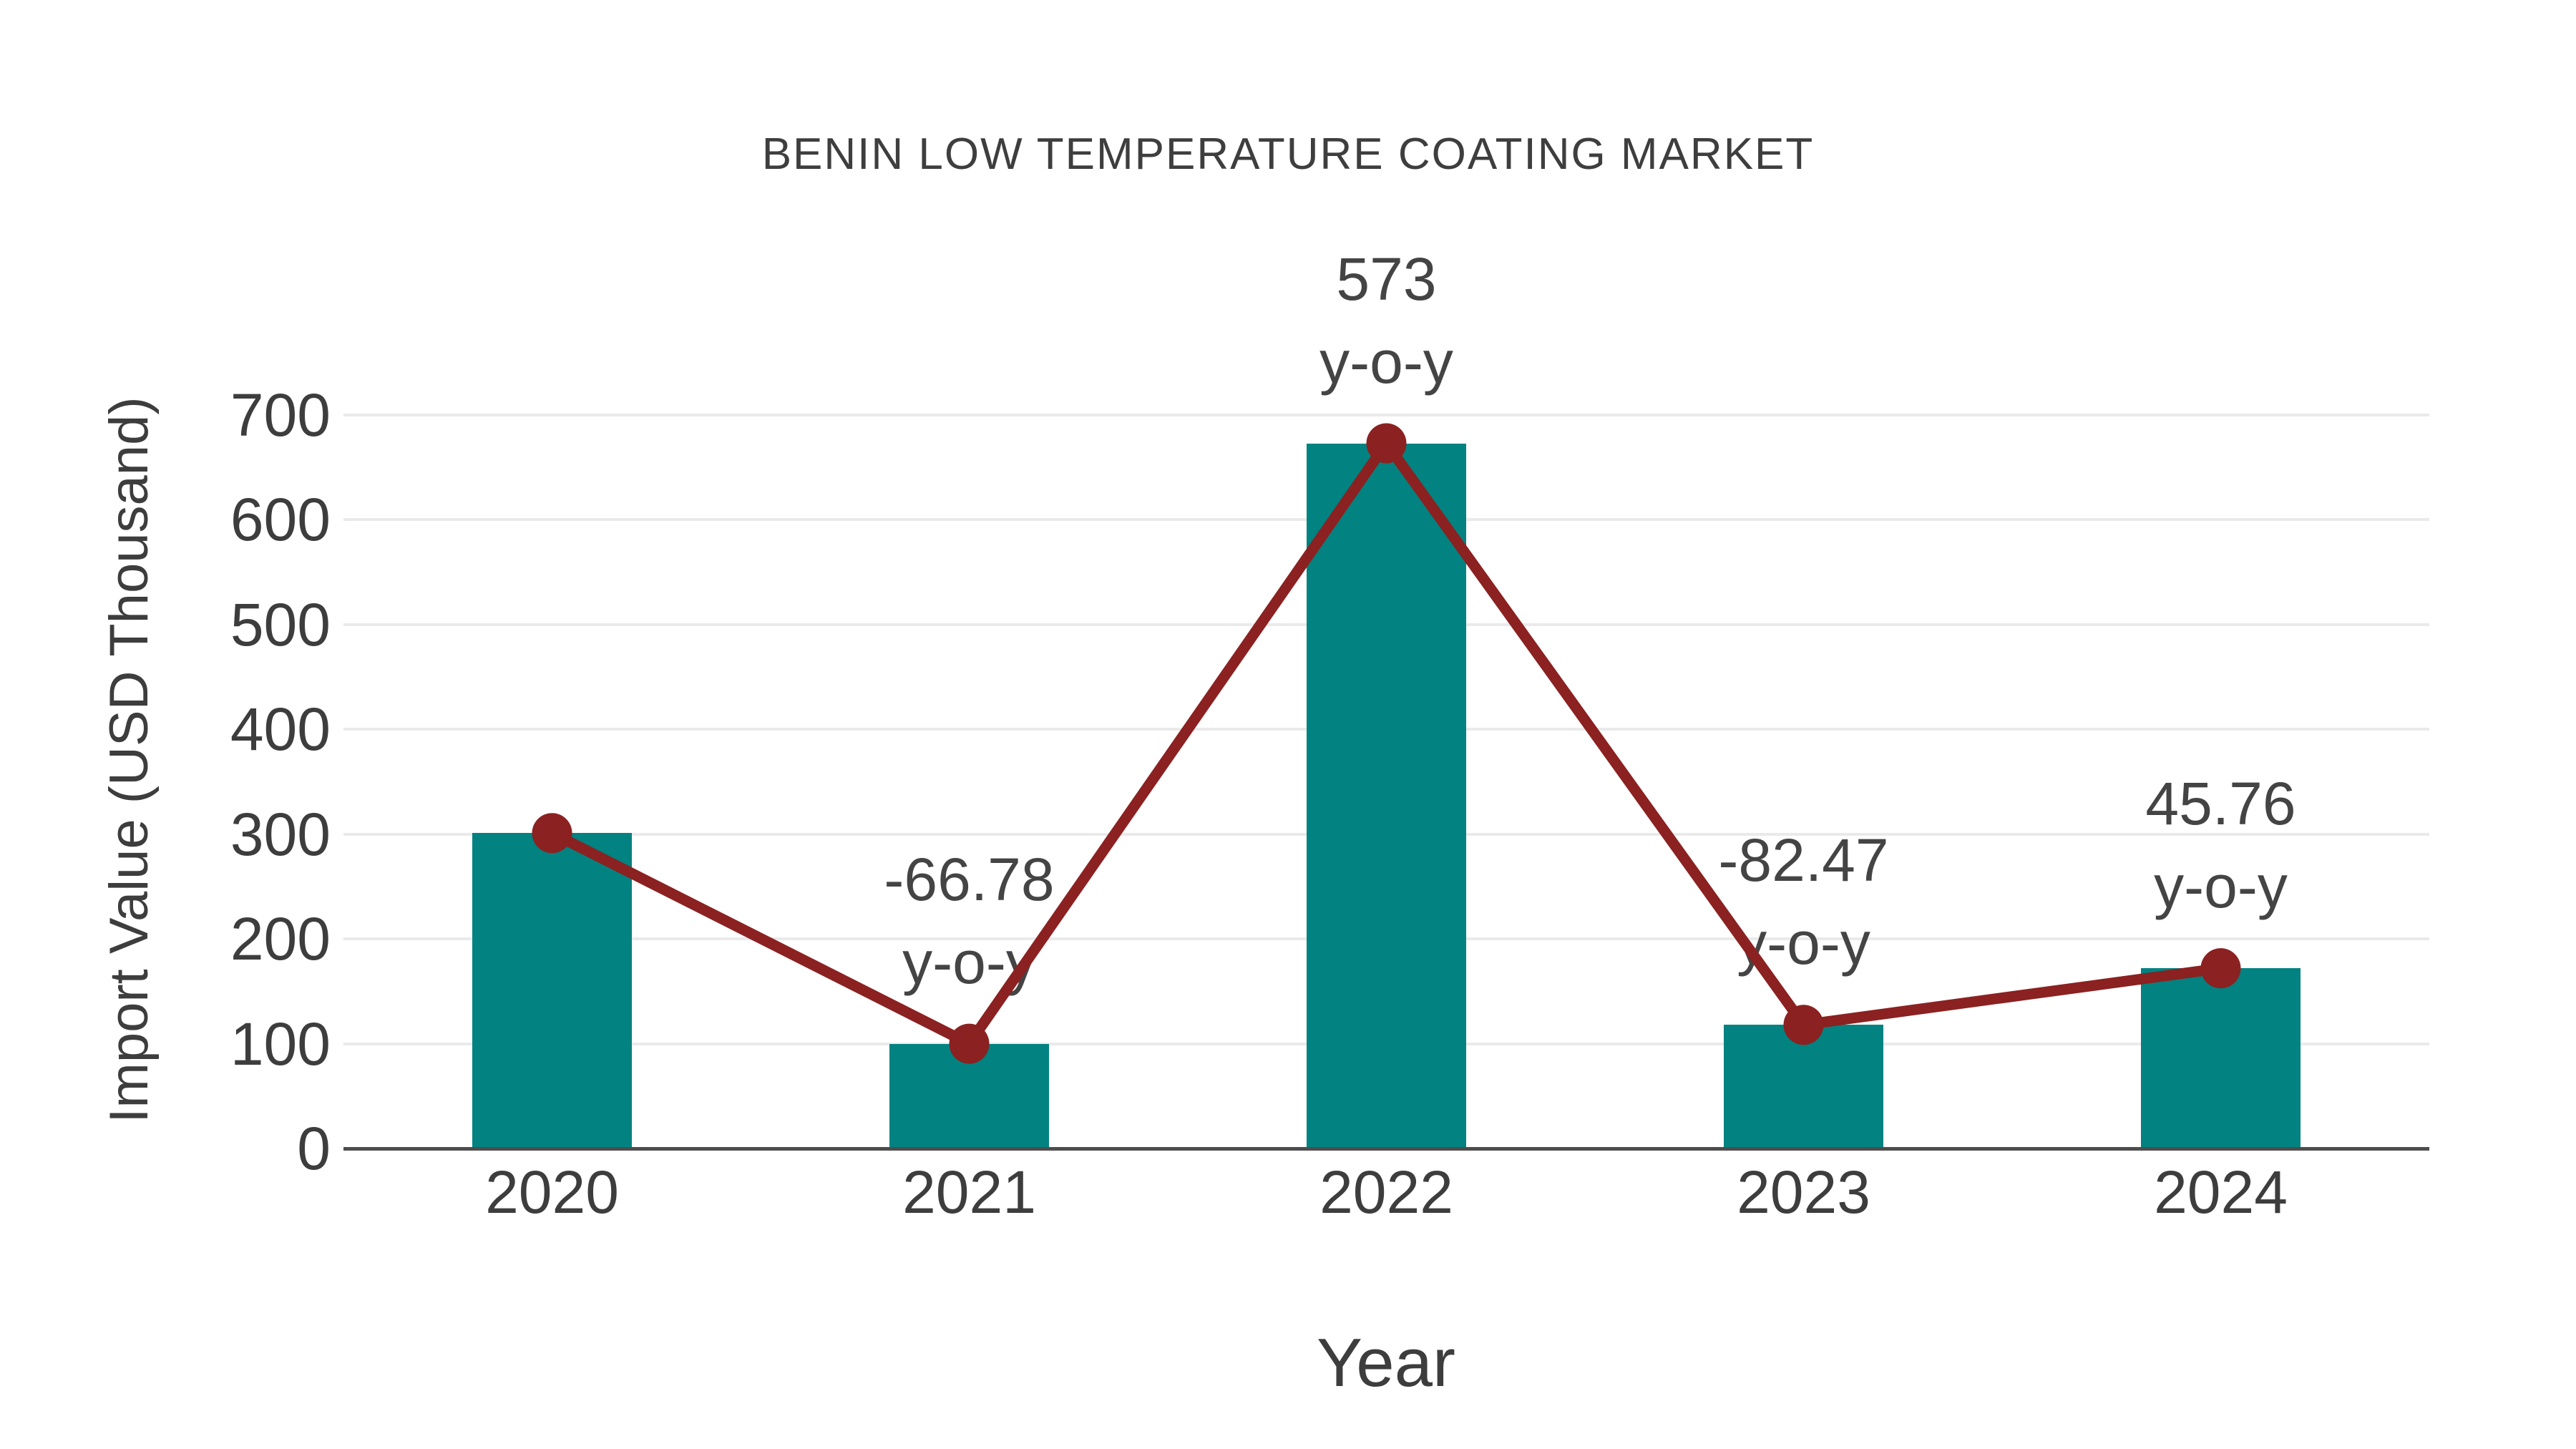 This screenshot has width=2576, height=1449. Describe the element at coordinates (2220, 804) in the screenshot. I see `annotation-value-2024: 45.76` at that location.